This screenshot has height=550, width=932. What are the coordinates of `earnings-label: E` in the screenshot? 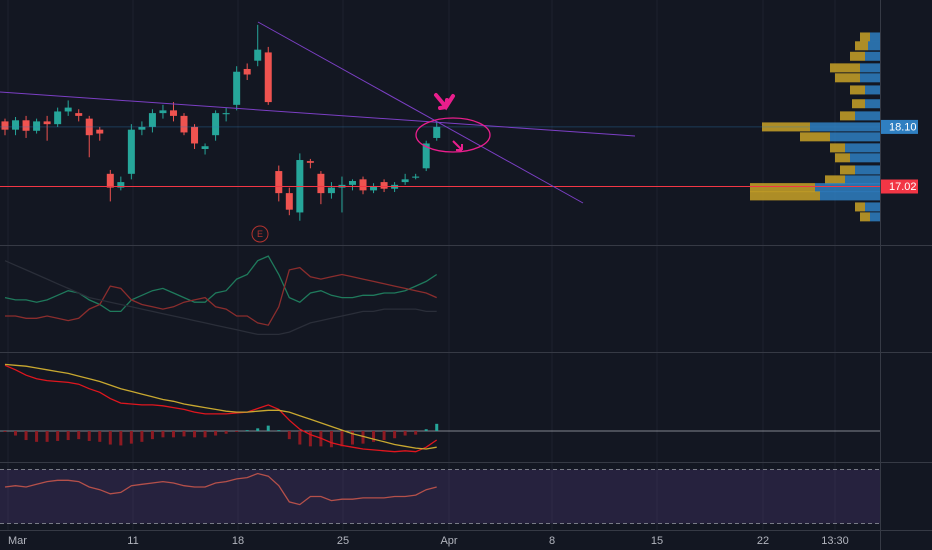 It's located at (260, 234).